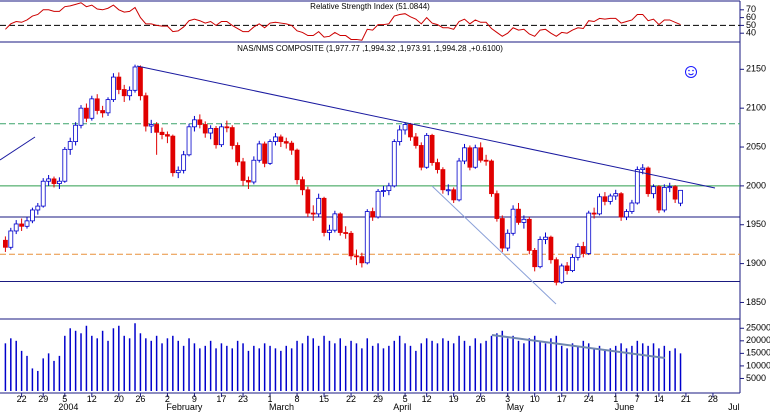  Describe the element at coordinates (758, 353) in the screenshot. I see `y-tick-label: 15000` at that location.